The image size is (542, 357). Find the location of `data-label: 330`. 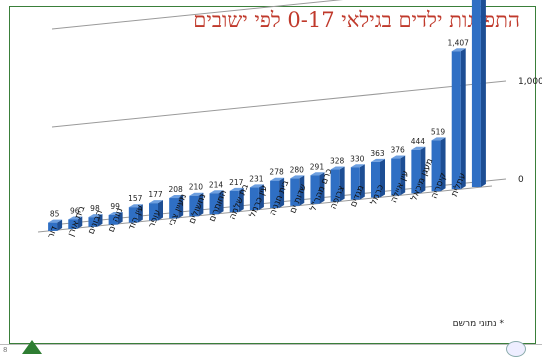

data-label: 330 is located at coordinates (357, 158).